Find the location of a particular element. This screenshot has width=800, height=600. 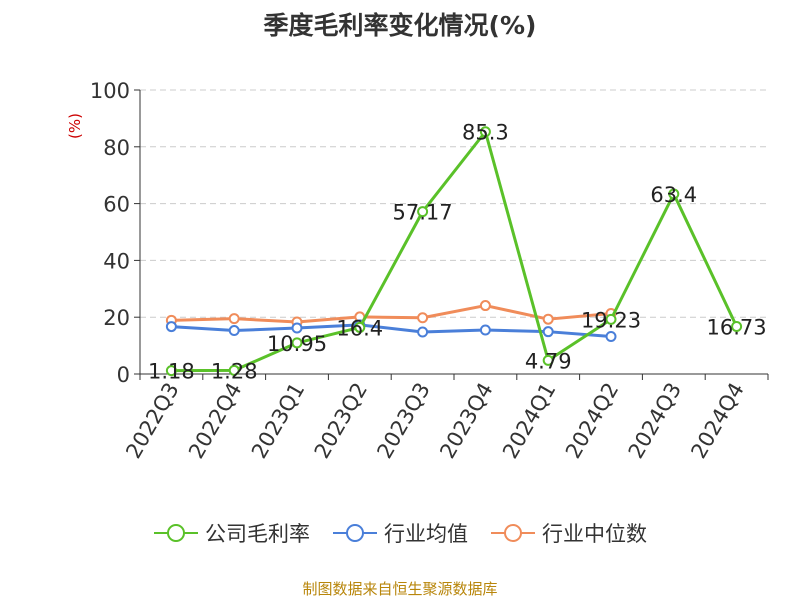

legend: 公司毛利率 行业均值 行业中位数 is located at coordinates (400, 533).